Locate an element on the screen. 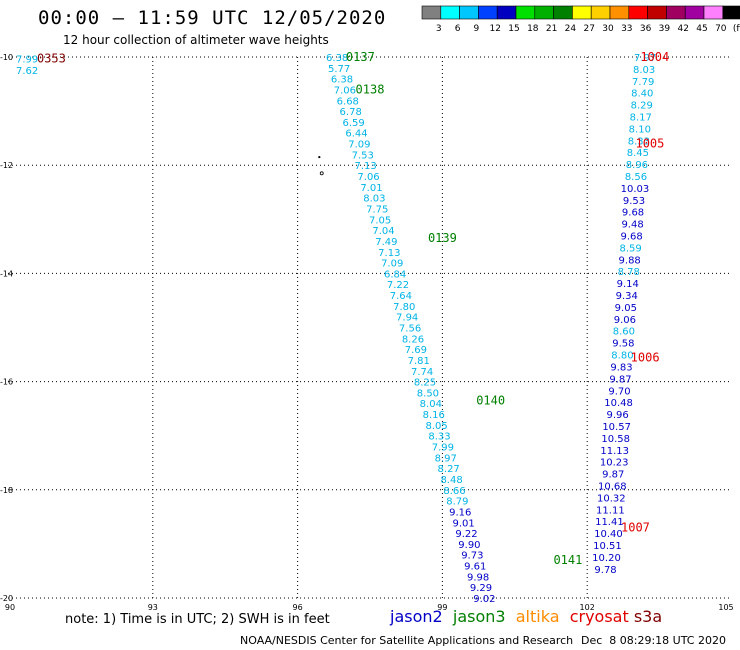  y-tick-label: -10 is located at coordinates (6, 57).